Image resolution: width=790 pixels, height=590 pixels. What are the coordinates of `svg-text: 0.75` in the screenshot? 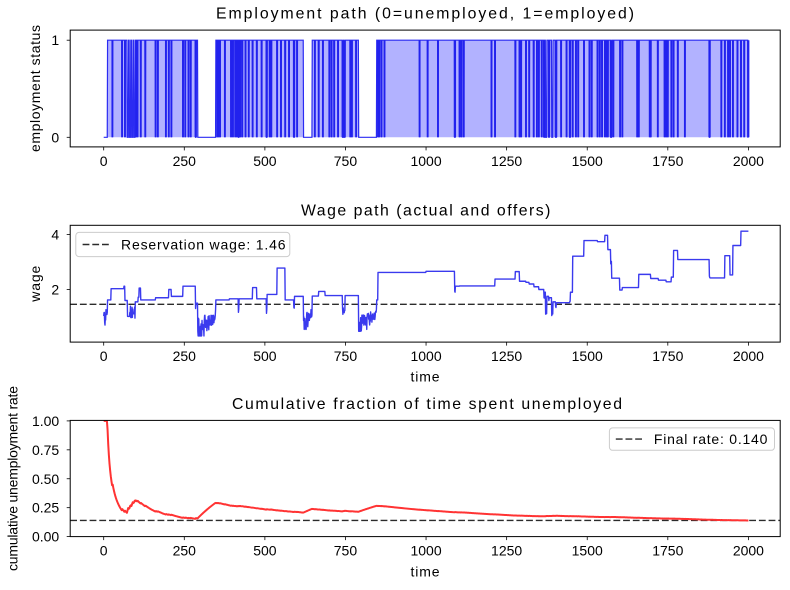 It's located at (45, 450).